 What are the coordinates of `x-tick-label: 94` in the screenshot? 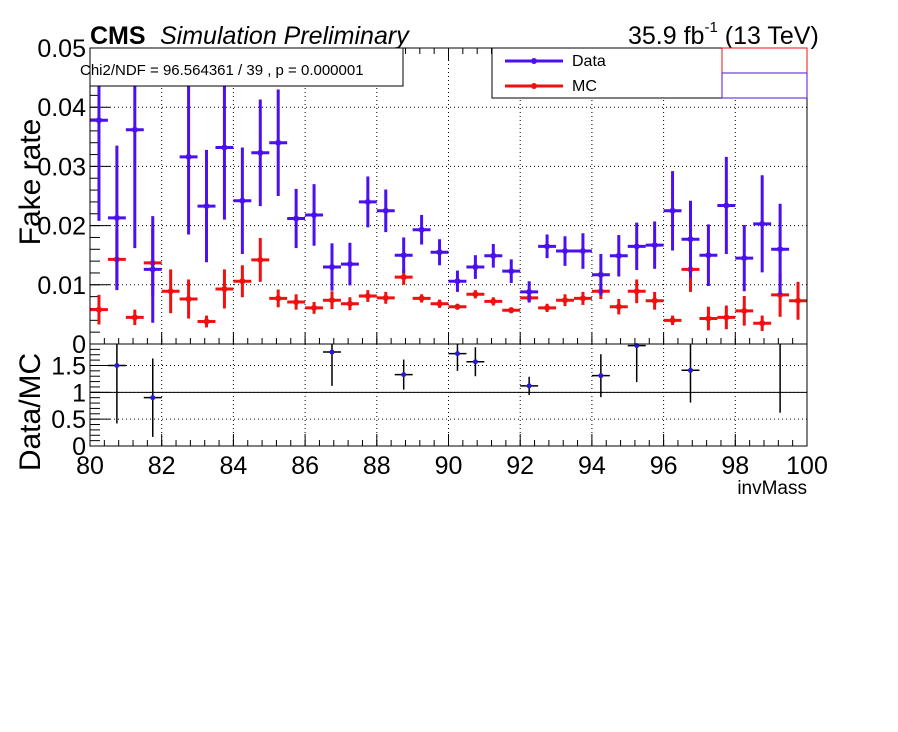 It's located at (592, 466).